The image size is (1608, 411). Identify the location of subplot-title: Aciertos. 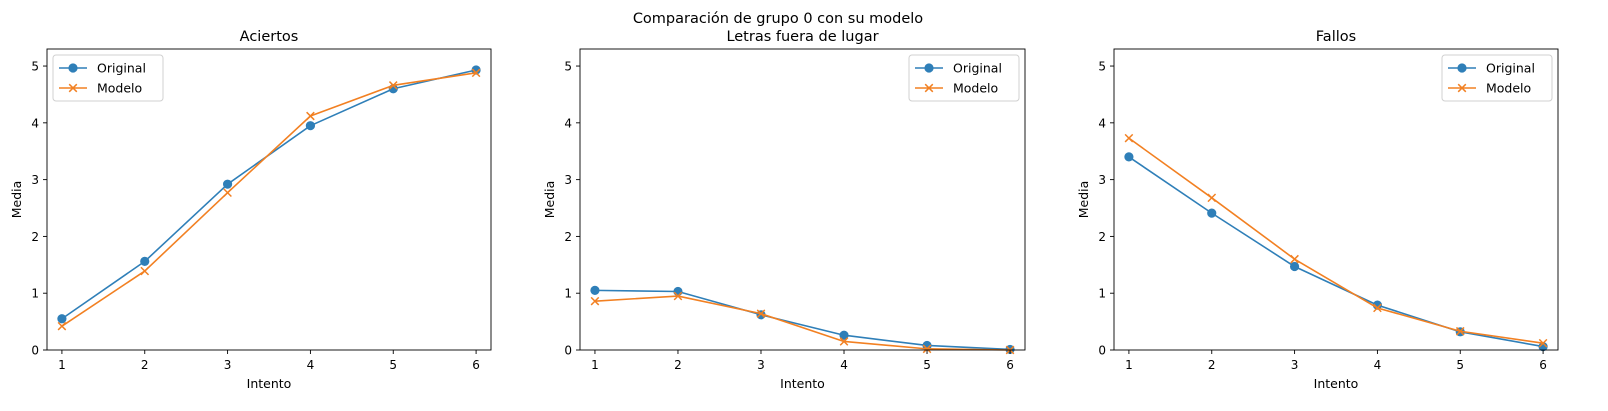
(269, 37).